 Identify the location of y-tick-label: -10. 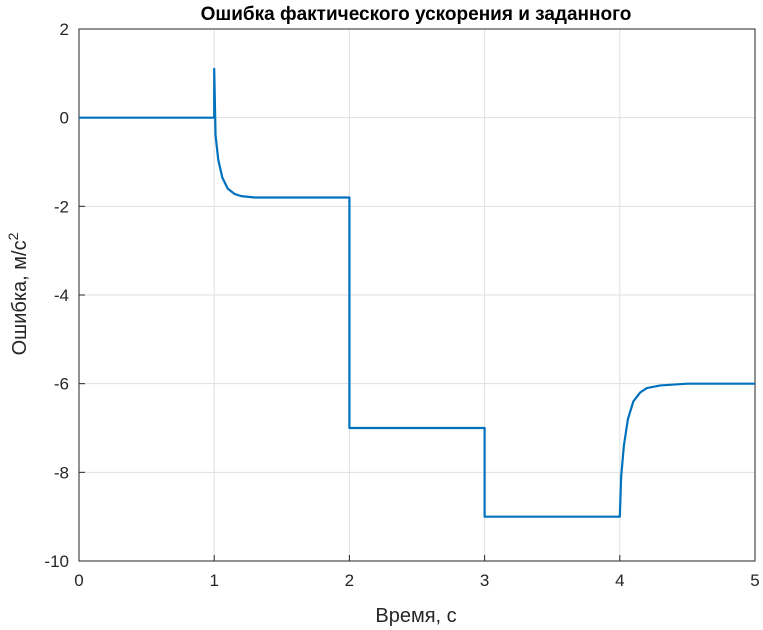
(56, 561).